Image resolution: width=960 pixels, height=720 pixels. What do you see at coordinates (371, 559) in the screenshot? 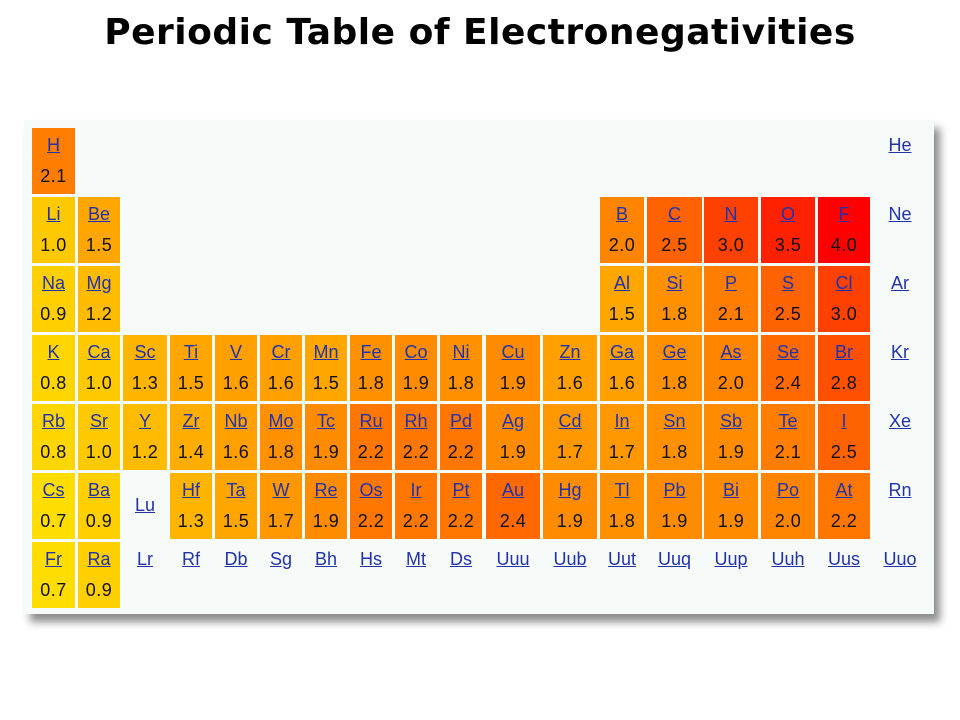
I see `element-link: Hs` at bounding box center [371, 559].